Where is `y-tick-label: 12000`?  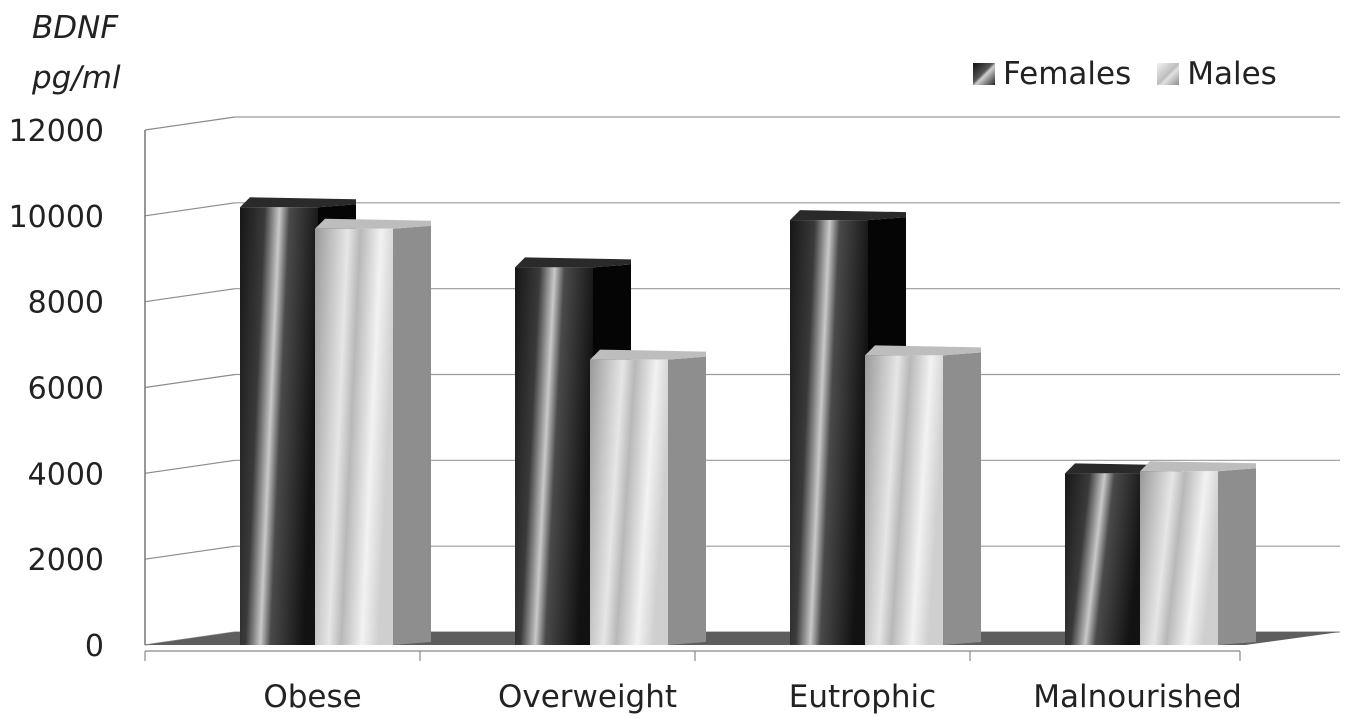
y-tick-label: 12000 is located at coordinates (56, 131).